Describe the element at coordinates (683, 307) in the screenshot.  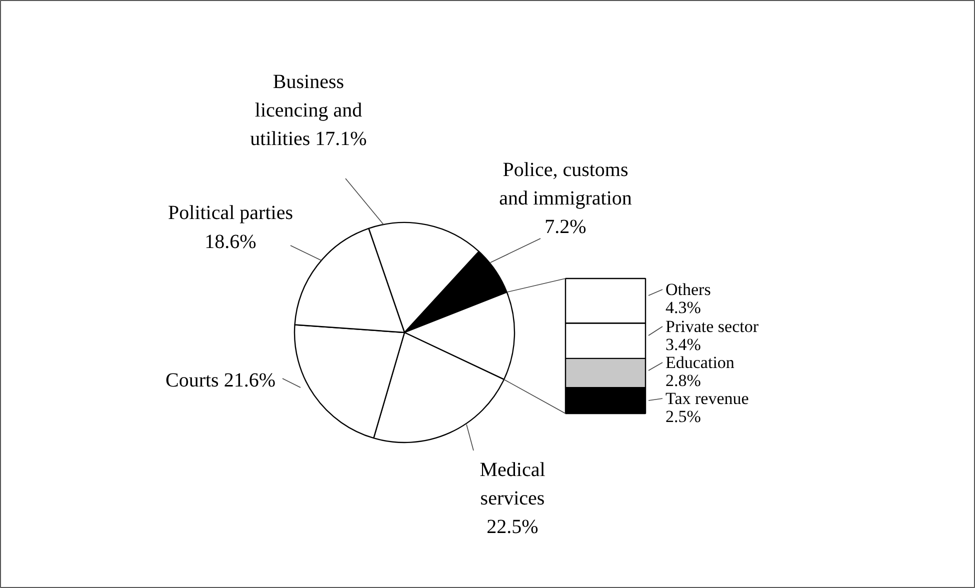
I see `data-label: 4.3%` at that location.